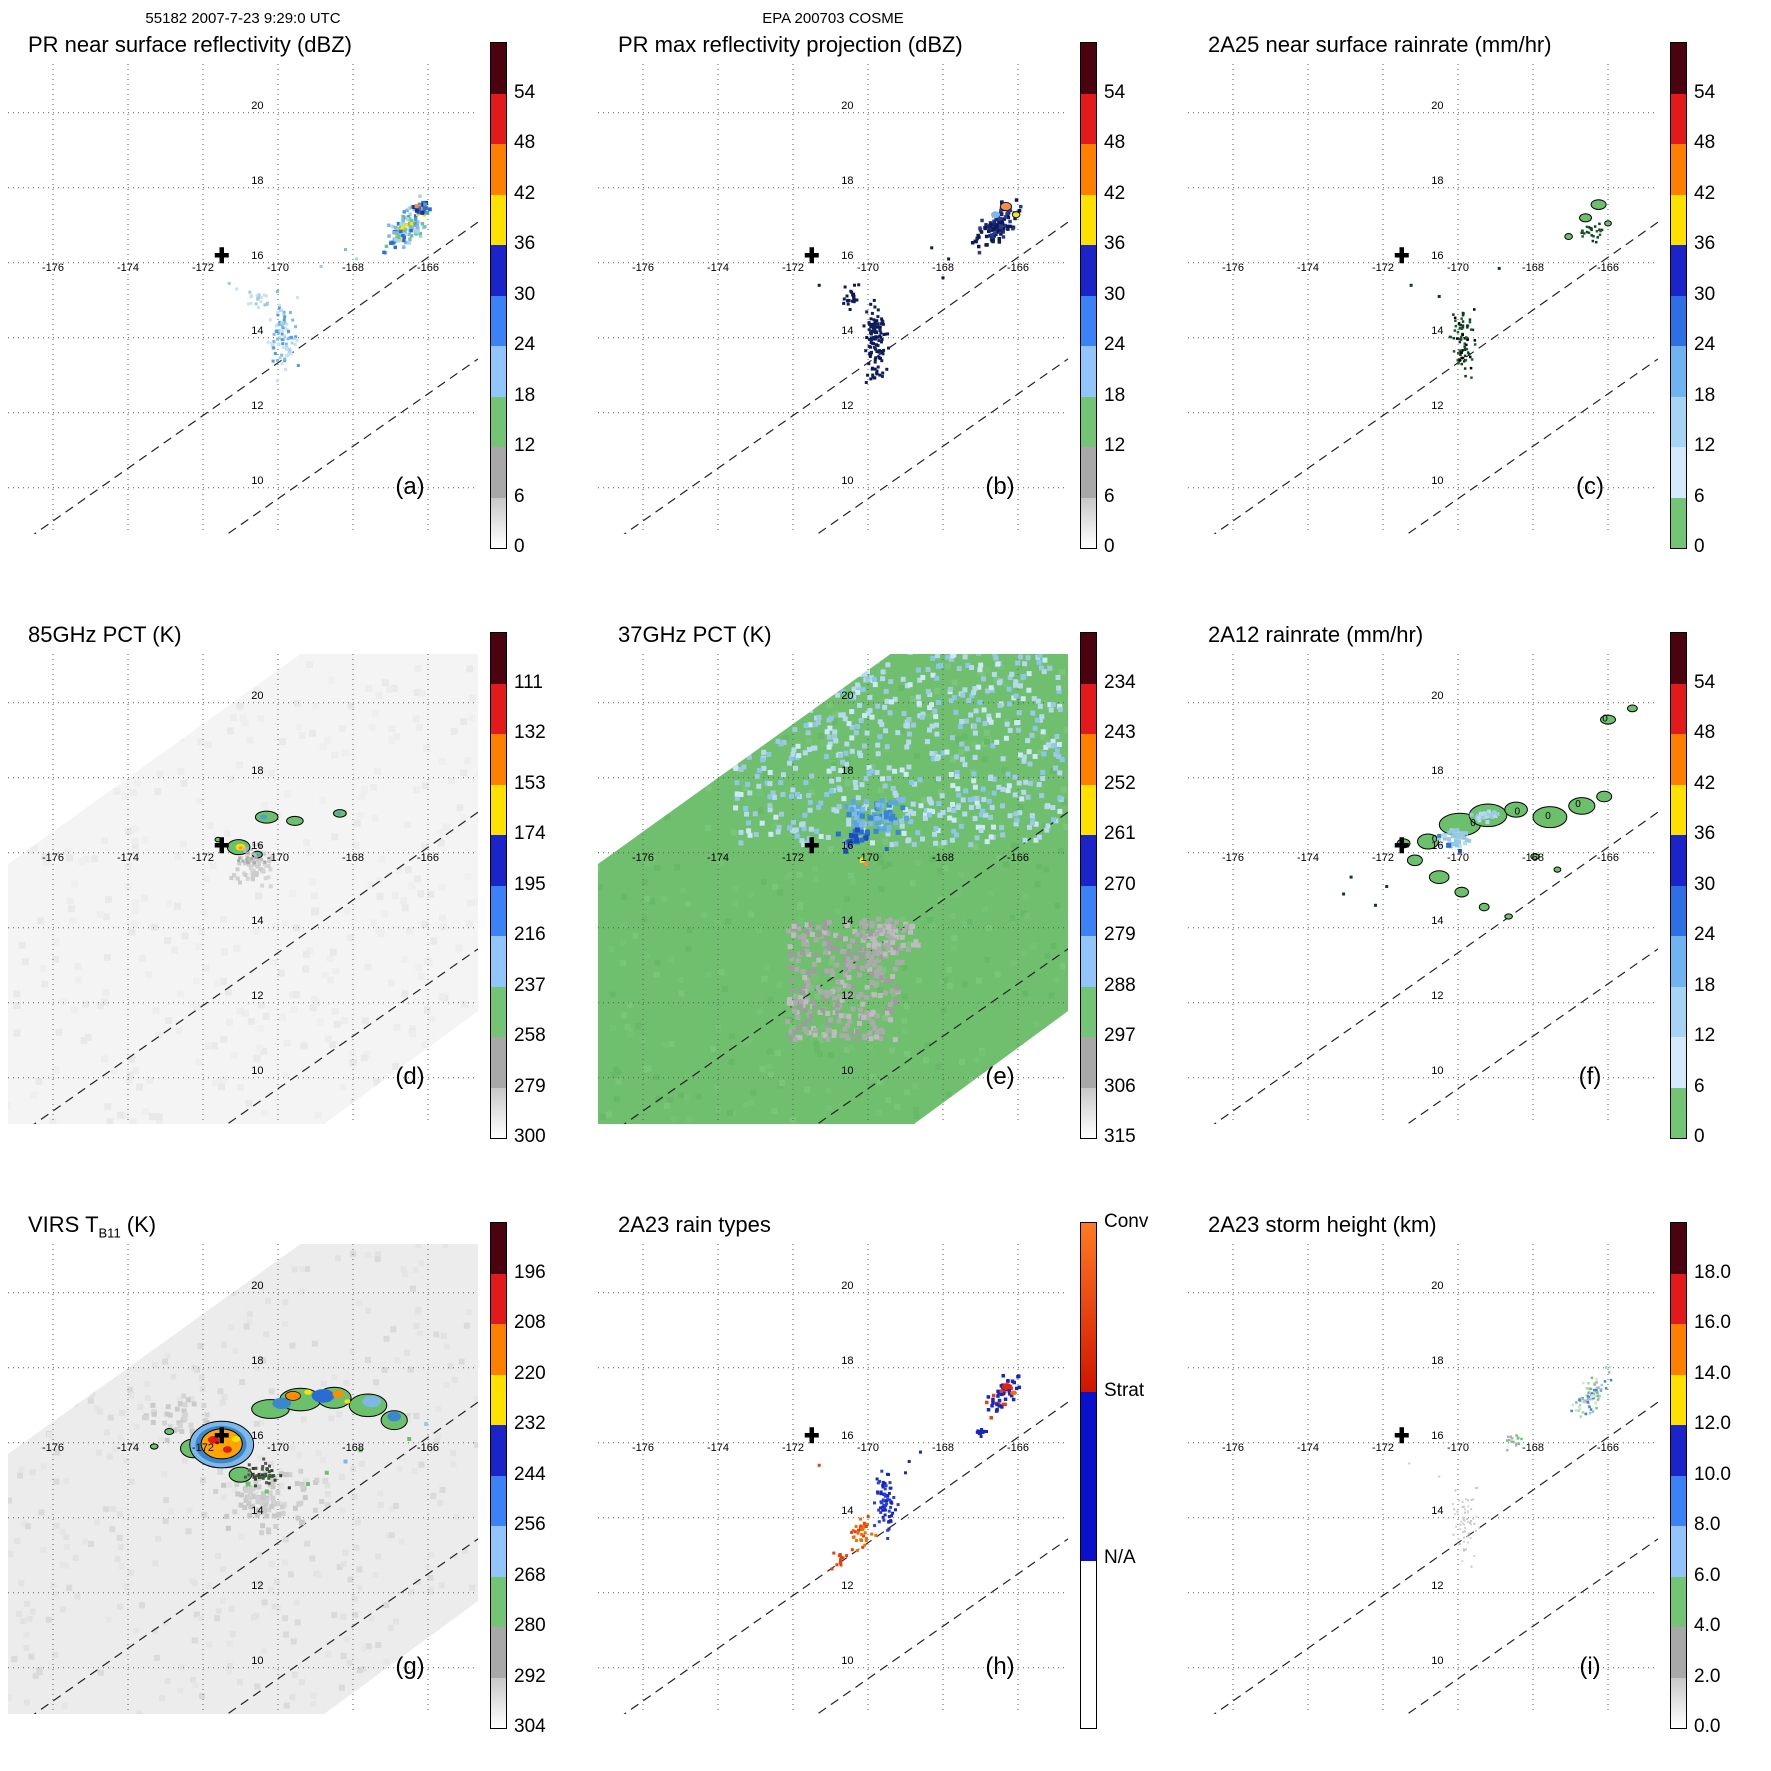 The image size is (1771, 1771). What do you see at coordinates (1437, 1071) in the screenshot?
I see `svg-text: 10` at bounding box center [1437, 1071].